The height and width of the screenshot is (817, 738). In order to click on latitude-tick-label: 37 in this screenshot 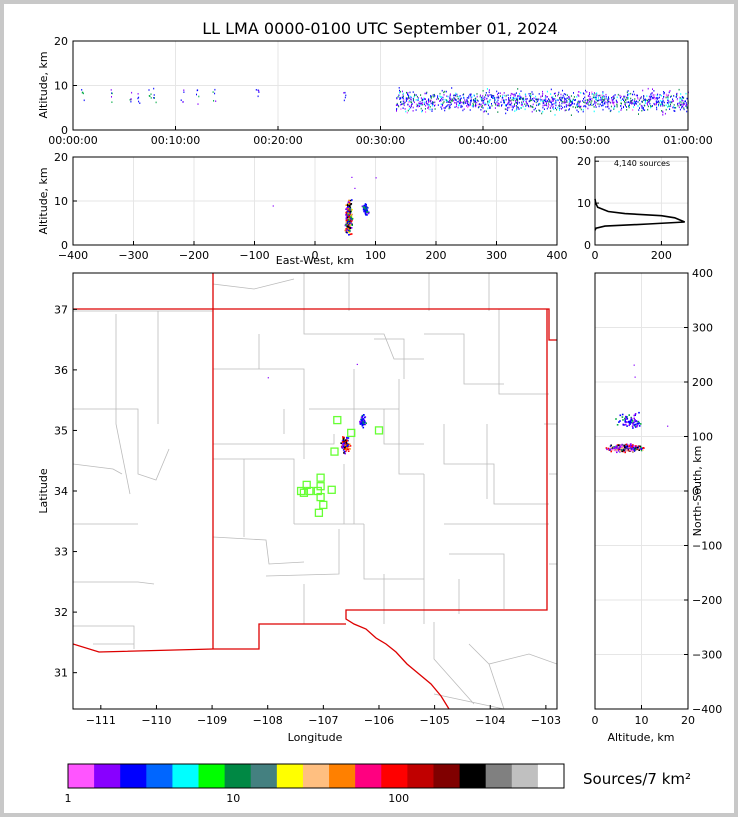, I will do `click(61, 309)`.